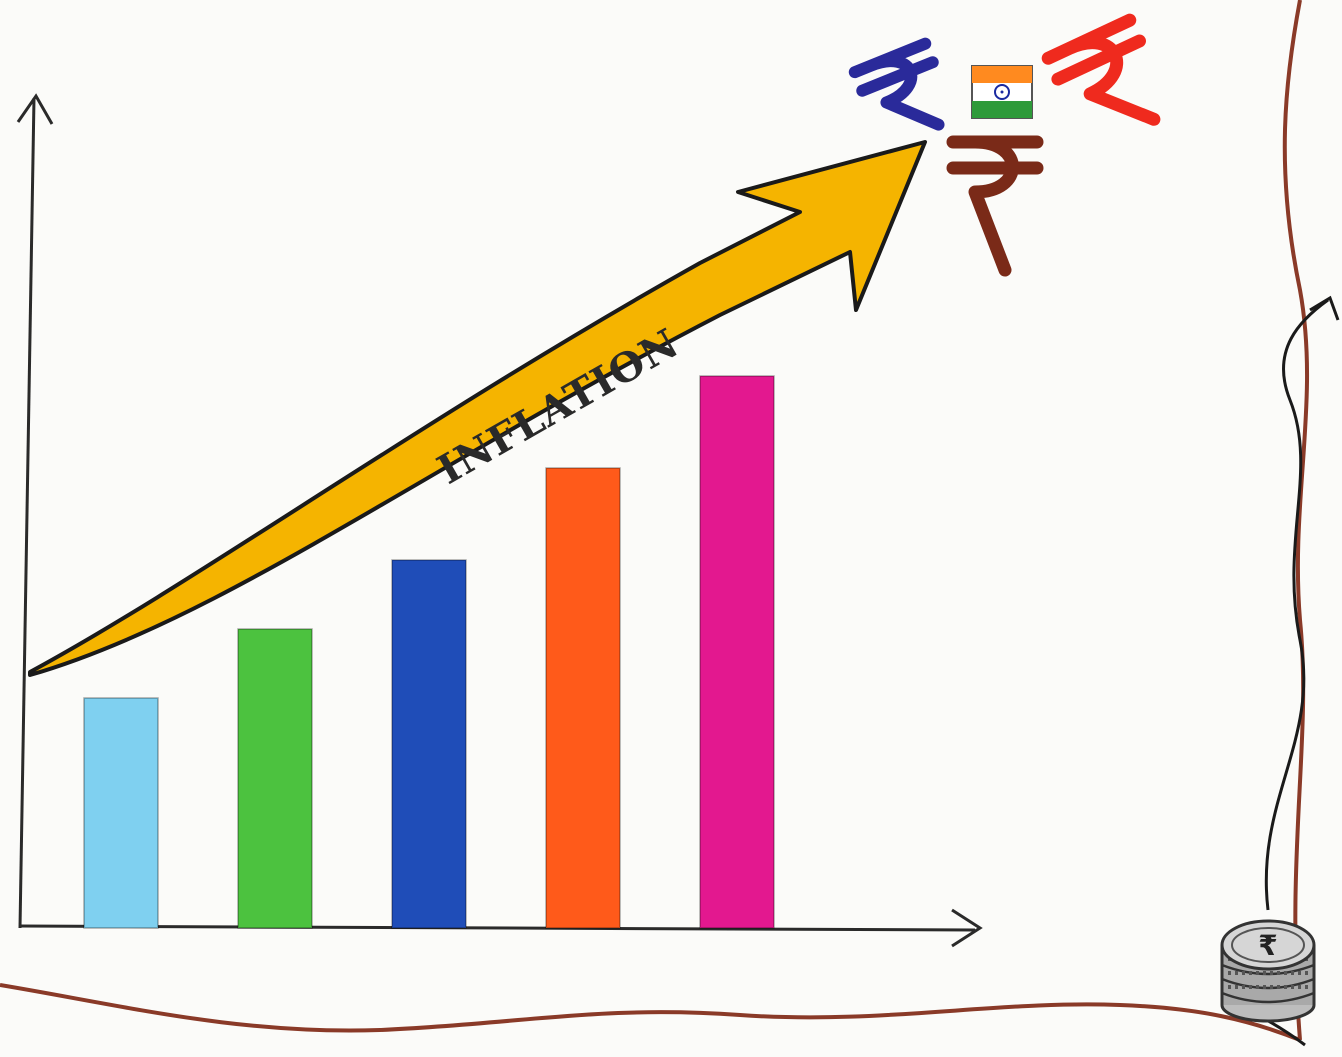  What do you see at coordinates (650, 1012) in the screenshot?
I see `border-bottom-wave` at bounding box center [650, 1012].